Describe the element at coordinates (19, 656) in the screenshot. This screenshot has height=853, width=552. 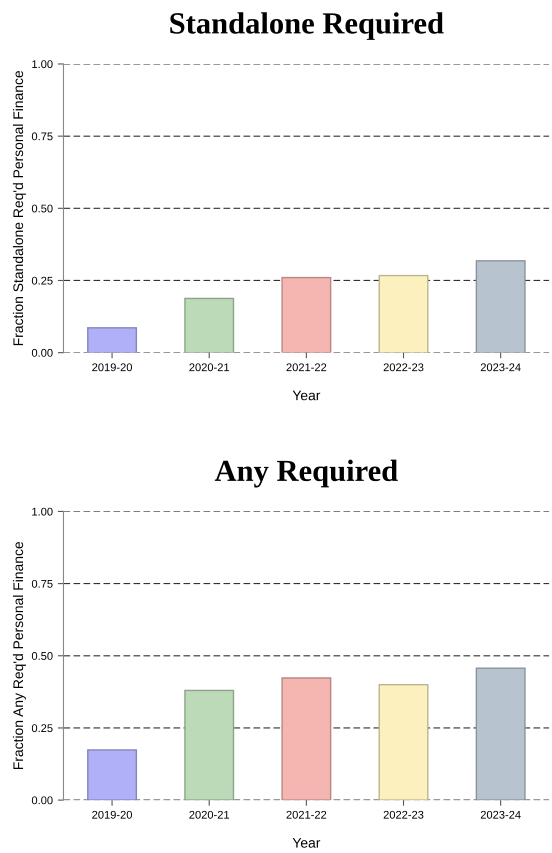
I see `y-axis-title: Fraction Any Req'd Personal Finance` at that location.